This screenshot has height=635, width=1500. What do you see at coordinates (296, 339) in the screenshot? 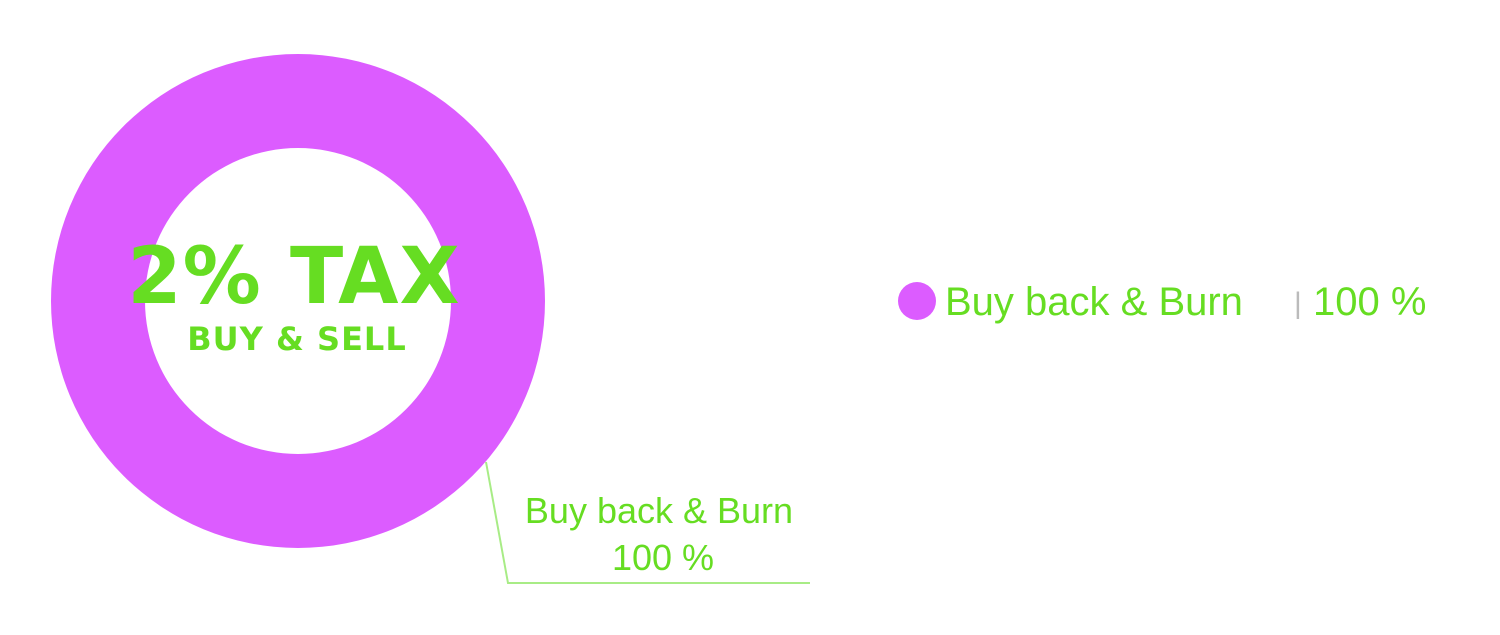
I see `donut-center-subtitle: BUY & SELL` at bounding box center [296, 339].